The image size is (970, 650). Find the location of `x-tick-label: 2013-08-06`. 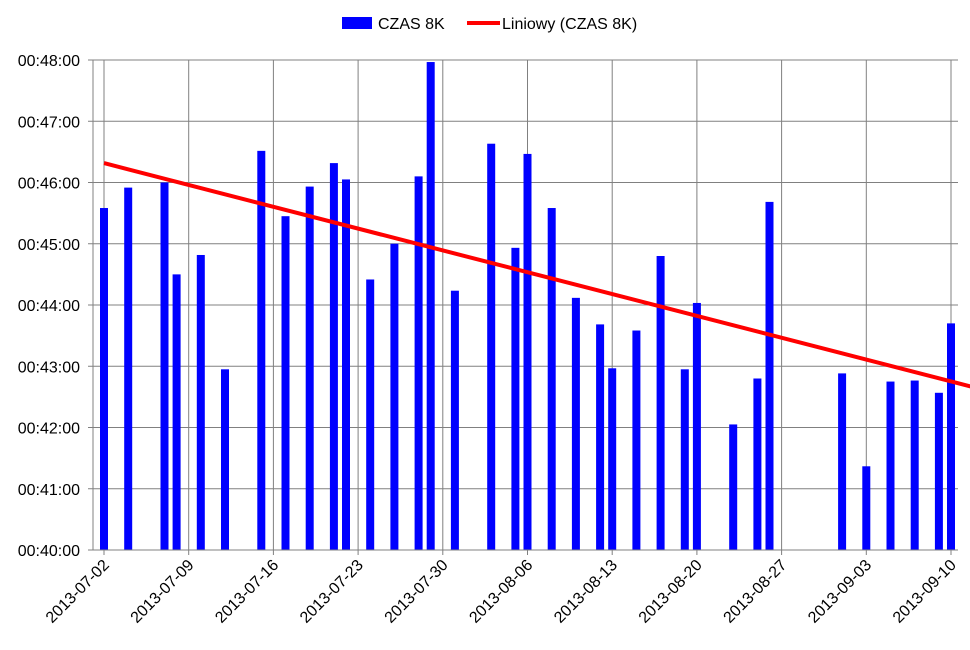

x-tick-label: 2013-08-06 is located at coordinates (501, 592).